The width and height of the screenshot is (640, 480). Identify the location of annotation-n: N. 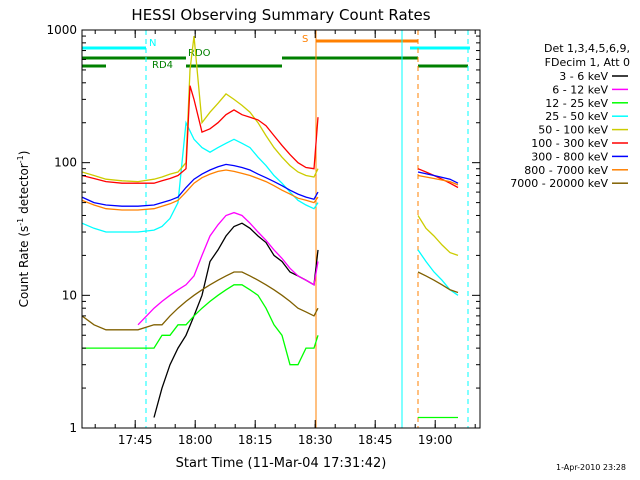
(152, 43).